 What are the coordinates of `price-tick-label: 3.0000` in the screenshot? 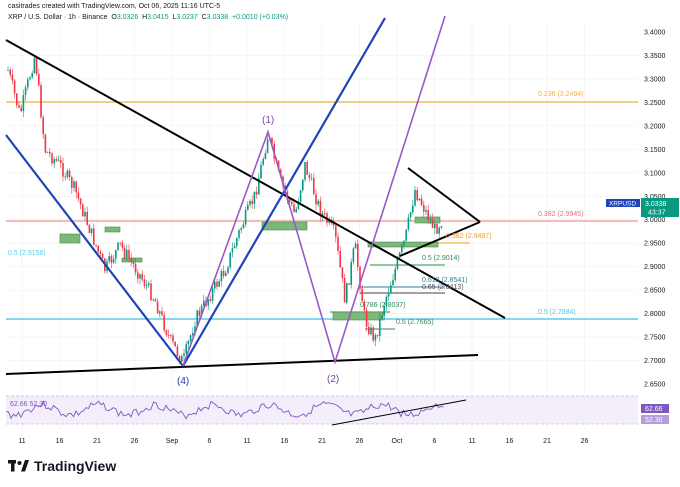 It's located at (655, 220).